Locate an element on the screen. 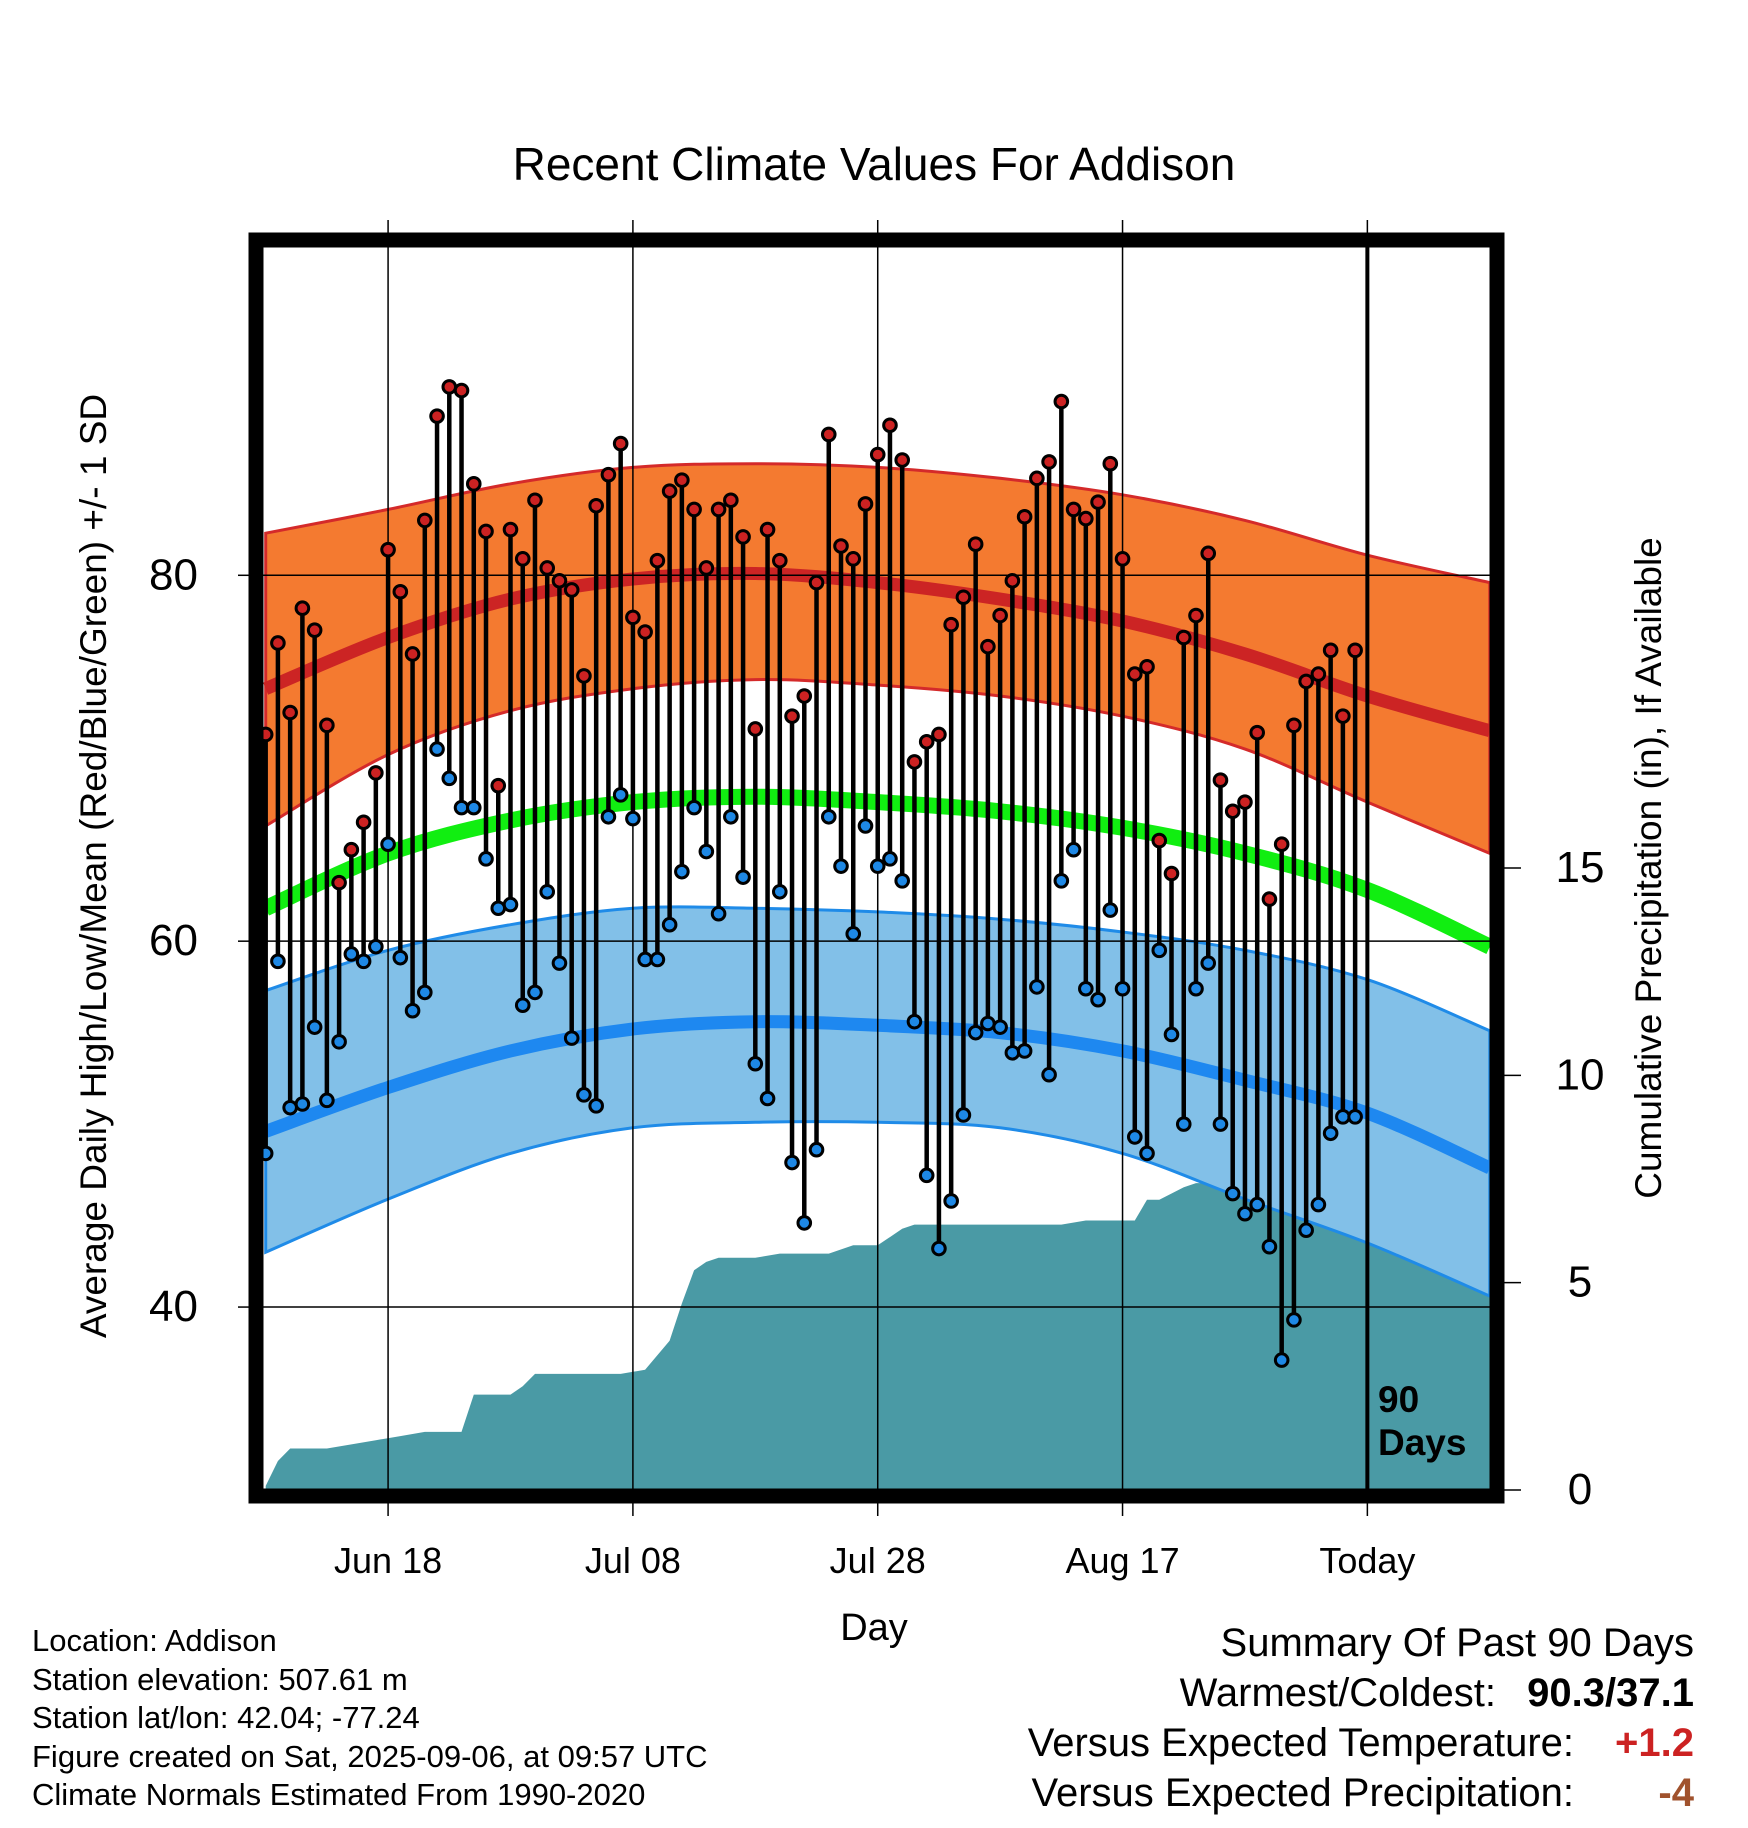 Image resolution: width=1748 pixels, height=1828 pixels. today-label-days-count: 90 is located at coordinates (1398, 1399).